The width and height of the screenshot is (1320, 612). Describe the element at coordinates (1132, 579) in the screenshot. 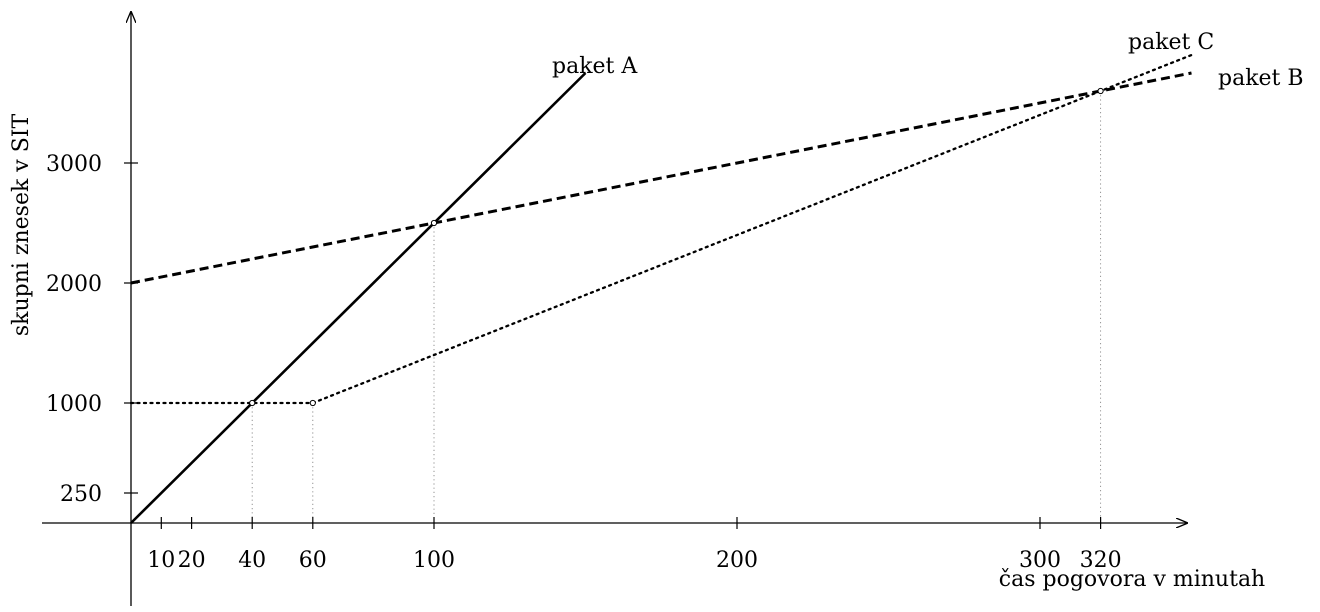

I see `x-axis-title: čas pogovora v minutah` at that location.